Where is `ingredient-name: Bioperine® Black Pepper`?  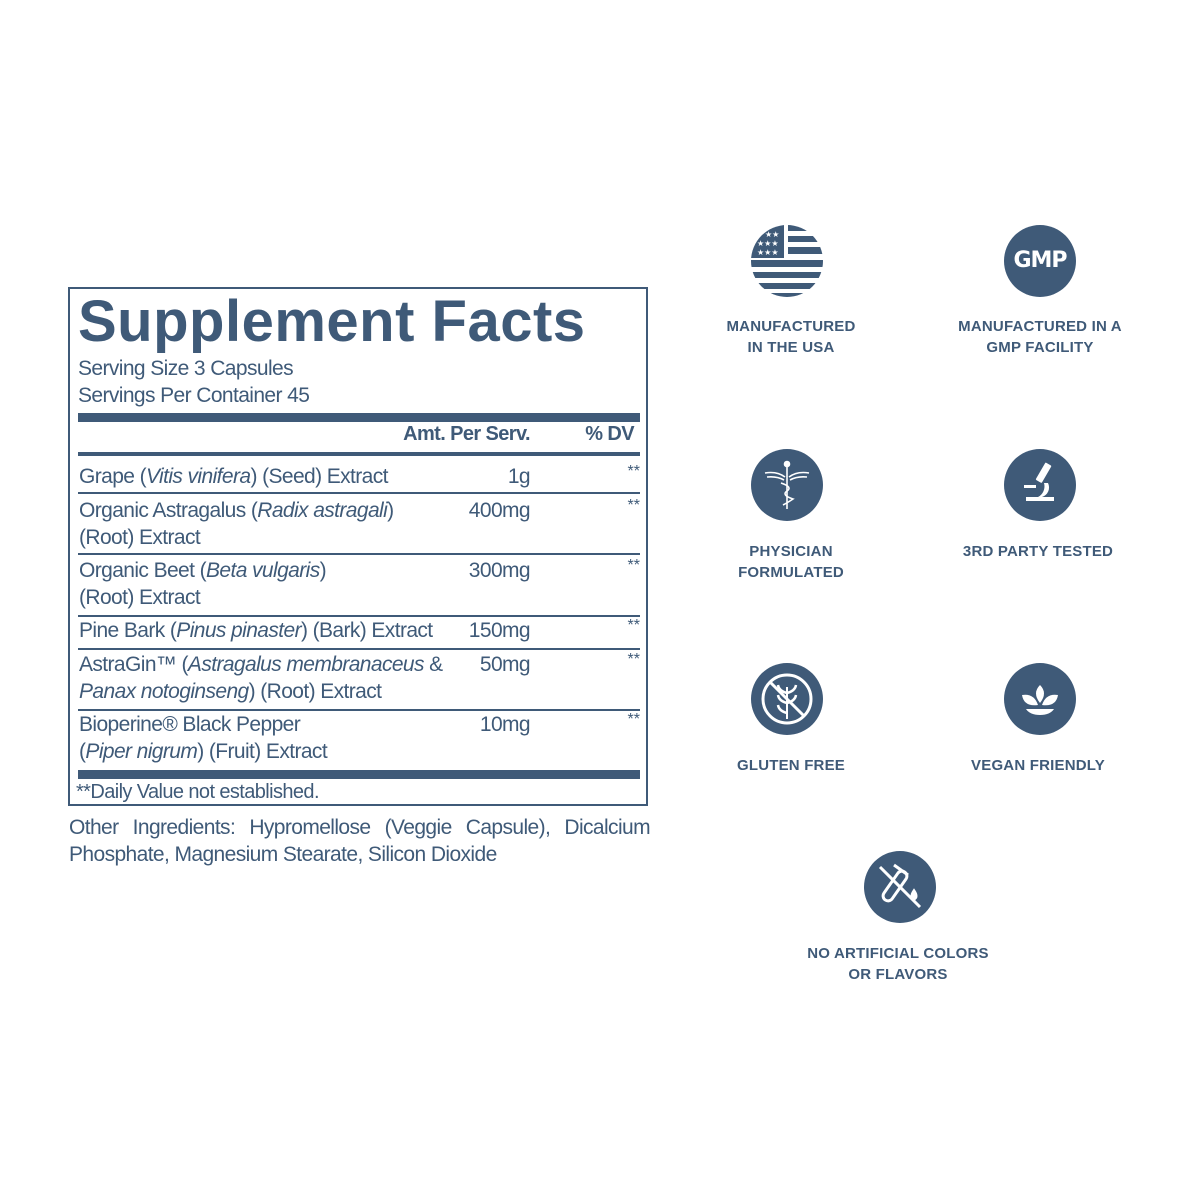 ingredient-name: Bioperine® Black Pepper is located at coordinates (190, 724).